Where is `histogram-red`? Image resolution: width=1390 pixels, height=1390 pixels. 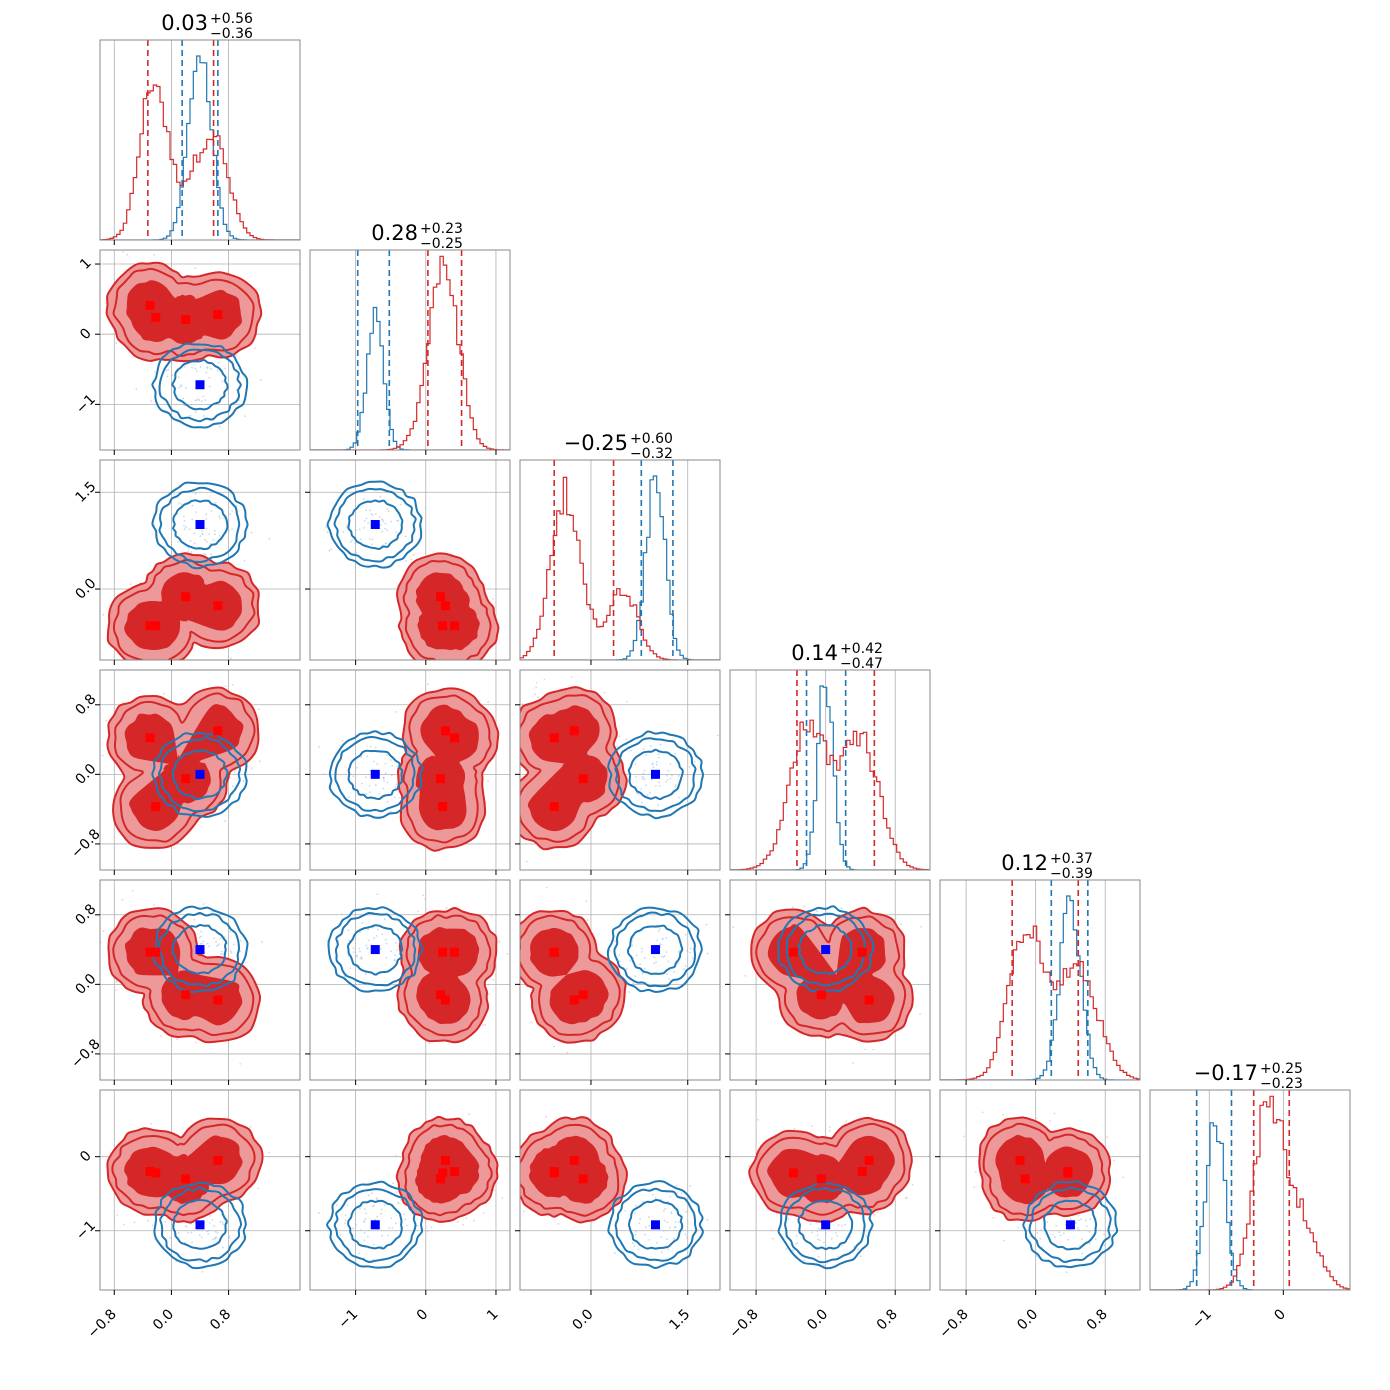
histogram-red is located at coordinates (1040, 1002).